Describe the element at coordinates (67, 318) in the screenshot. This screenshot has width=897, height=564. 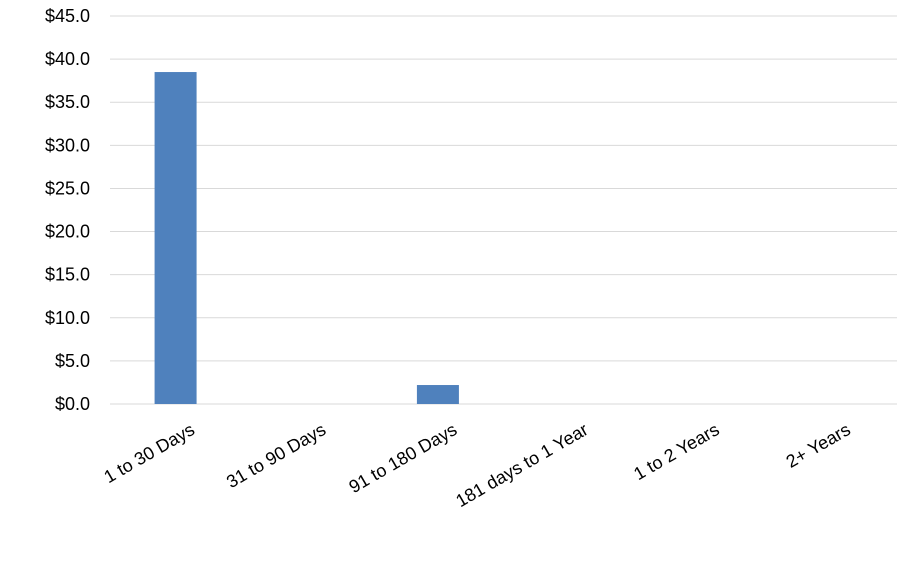
I see `y-tick-label: $10.0` at that location.